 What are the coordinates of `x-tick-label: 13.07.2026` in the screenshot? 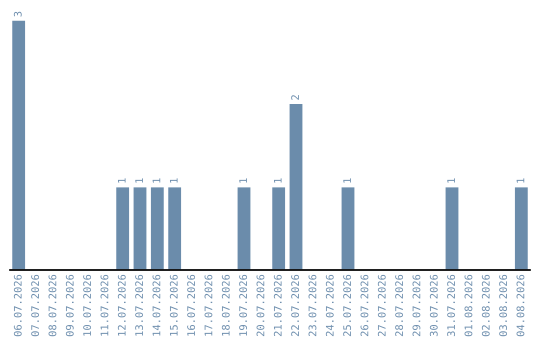 It's located at (139, 305).